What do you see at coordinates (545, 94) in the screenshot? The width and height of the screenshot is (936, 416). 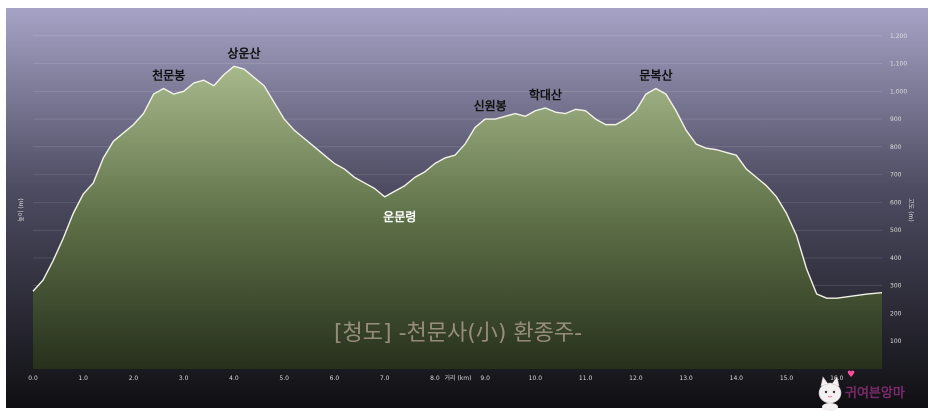 I see `peak-label: 학대산` at bounding box center [545, 94].